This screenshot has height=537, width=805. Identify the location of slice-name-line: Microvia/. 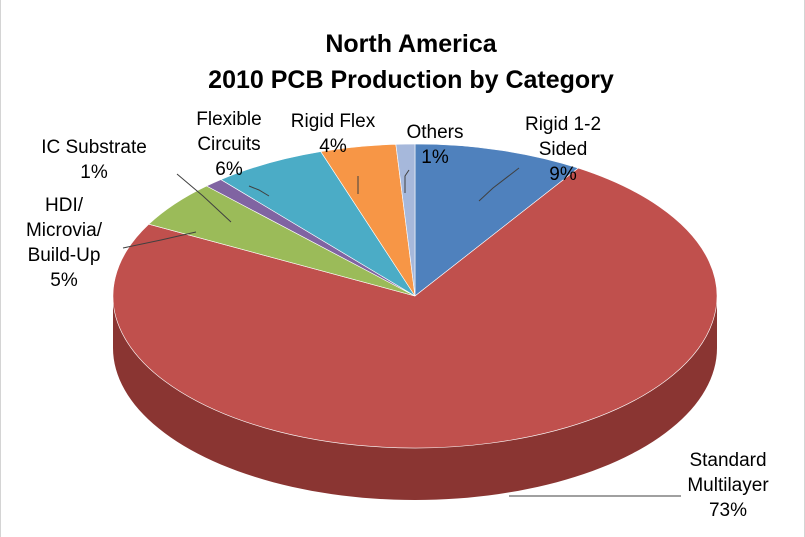
(64, 230).